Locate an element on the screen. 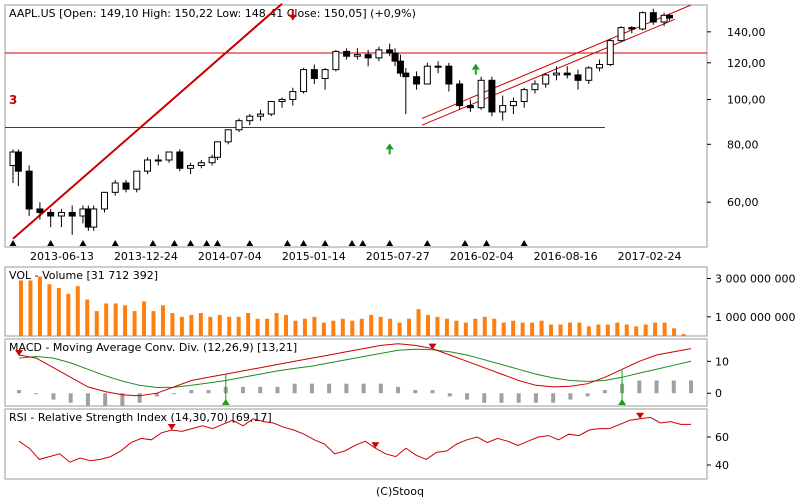 Image resolution: width=800 pixels, height=500 pixels. volume-plot-frame is located at coordinates (356, 301).